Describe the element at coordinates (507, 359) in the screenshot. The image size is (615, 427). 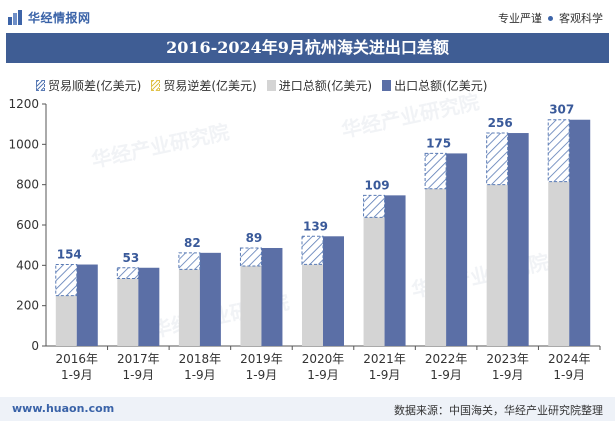
I see `x-tick-label: 2023年` at that location.